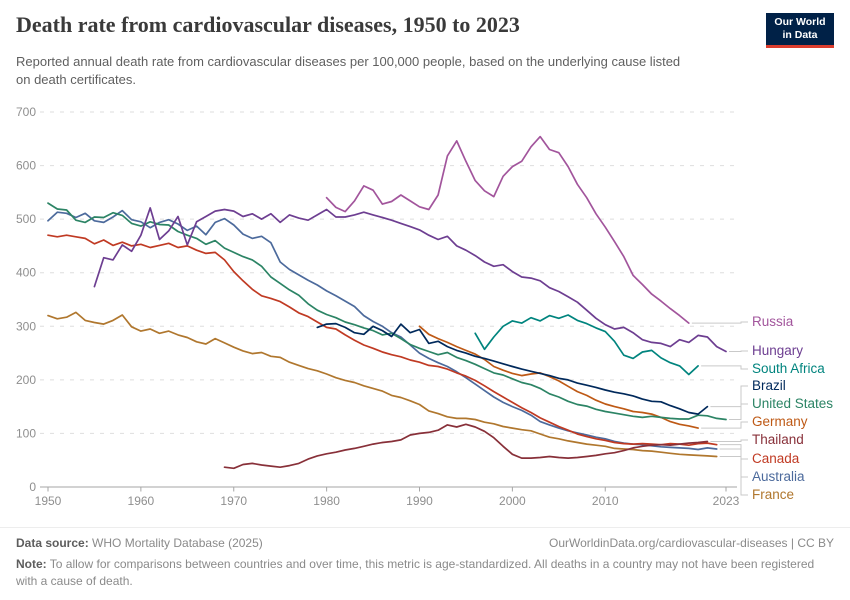 This screenshot has width=850, height=600. Describe the element at coordinates (512, 501) in the screenshot. I see `x-tick-label-2000: 2000` at that location.